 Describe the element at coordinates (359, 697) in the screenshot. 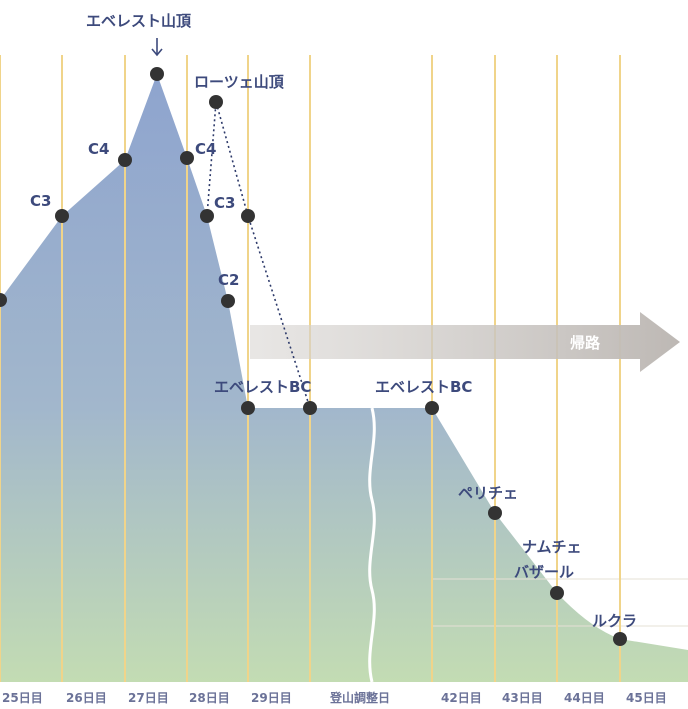

I see `day-label: 登山調整日` at that location.